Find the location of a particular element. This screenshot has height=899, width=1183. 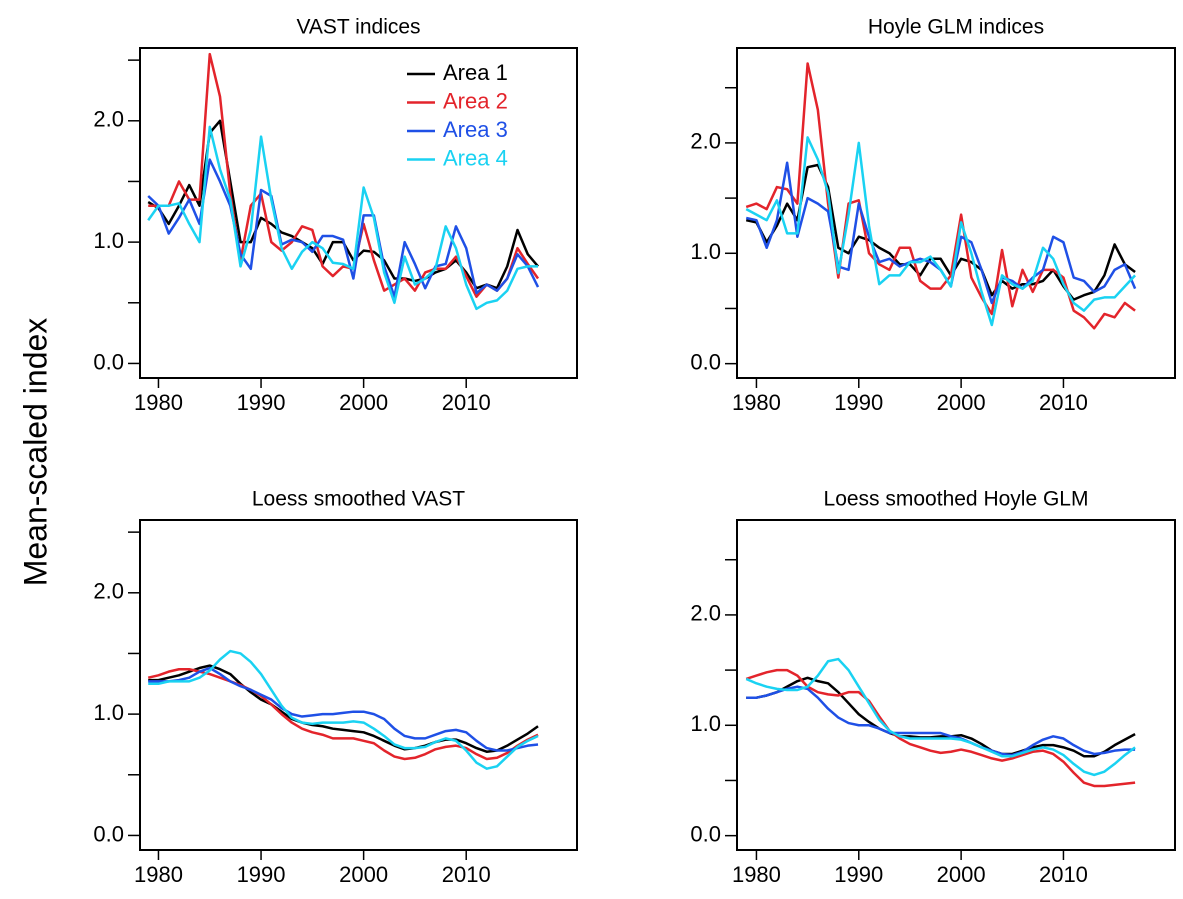

panel-title: VAST indices is located at coordinates (358, 27).